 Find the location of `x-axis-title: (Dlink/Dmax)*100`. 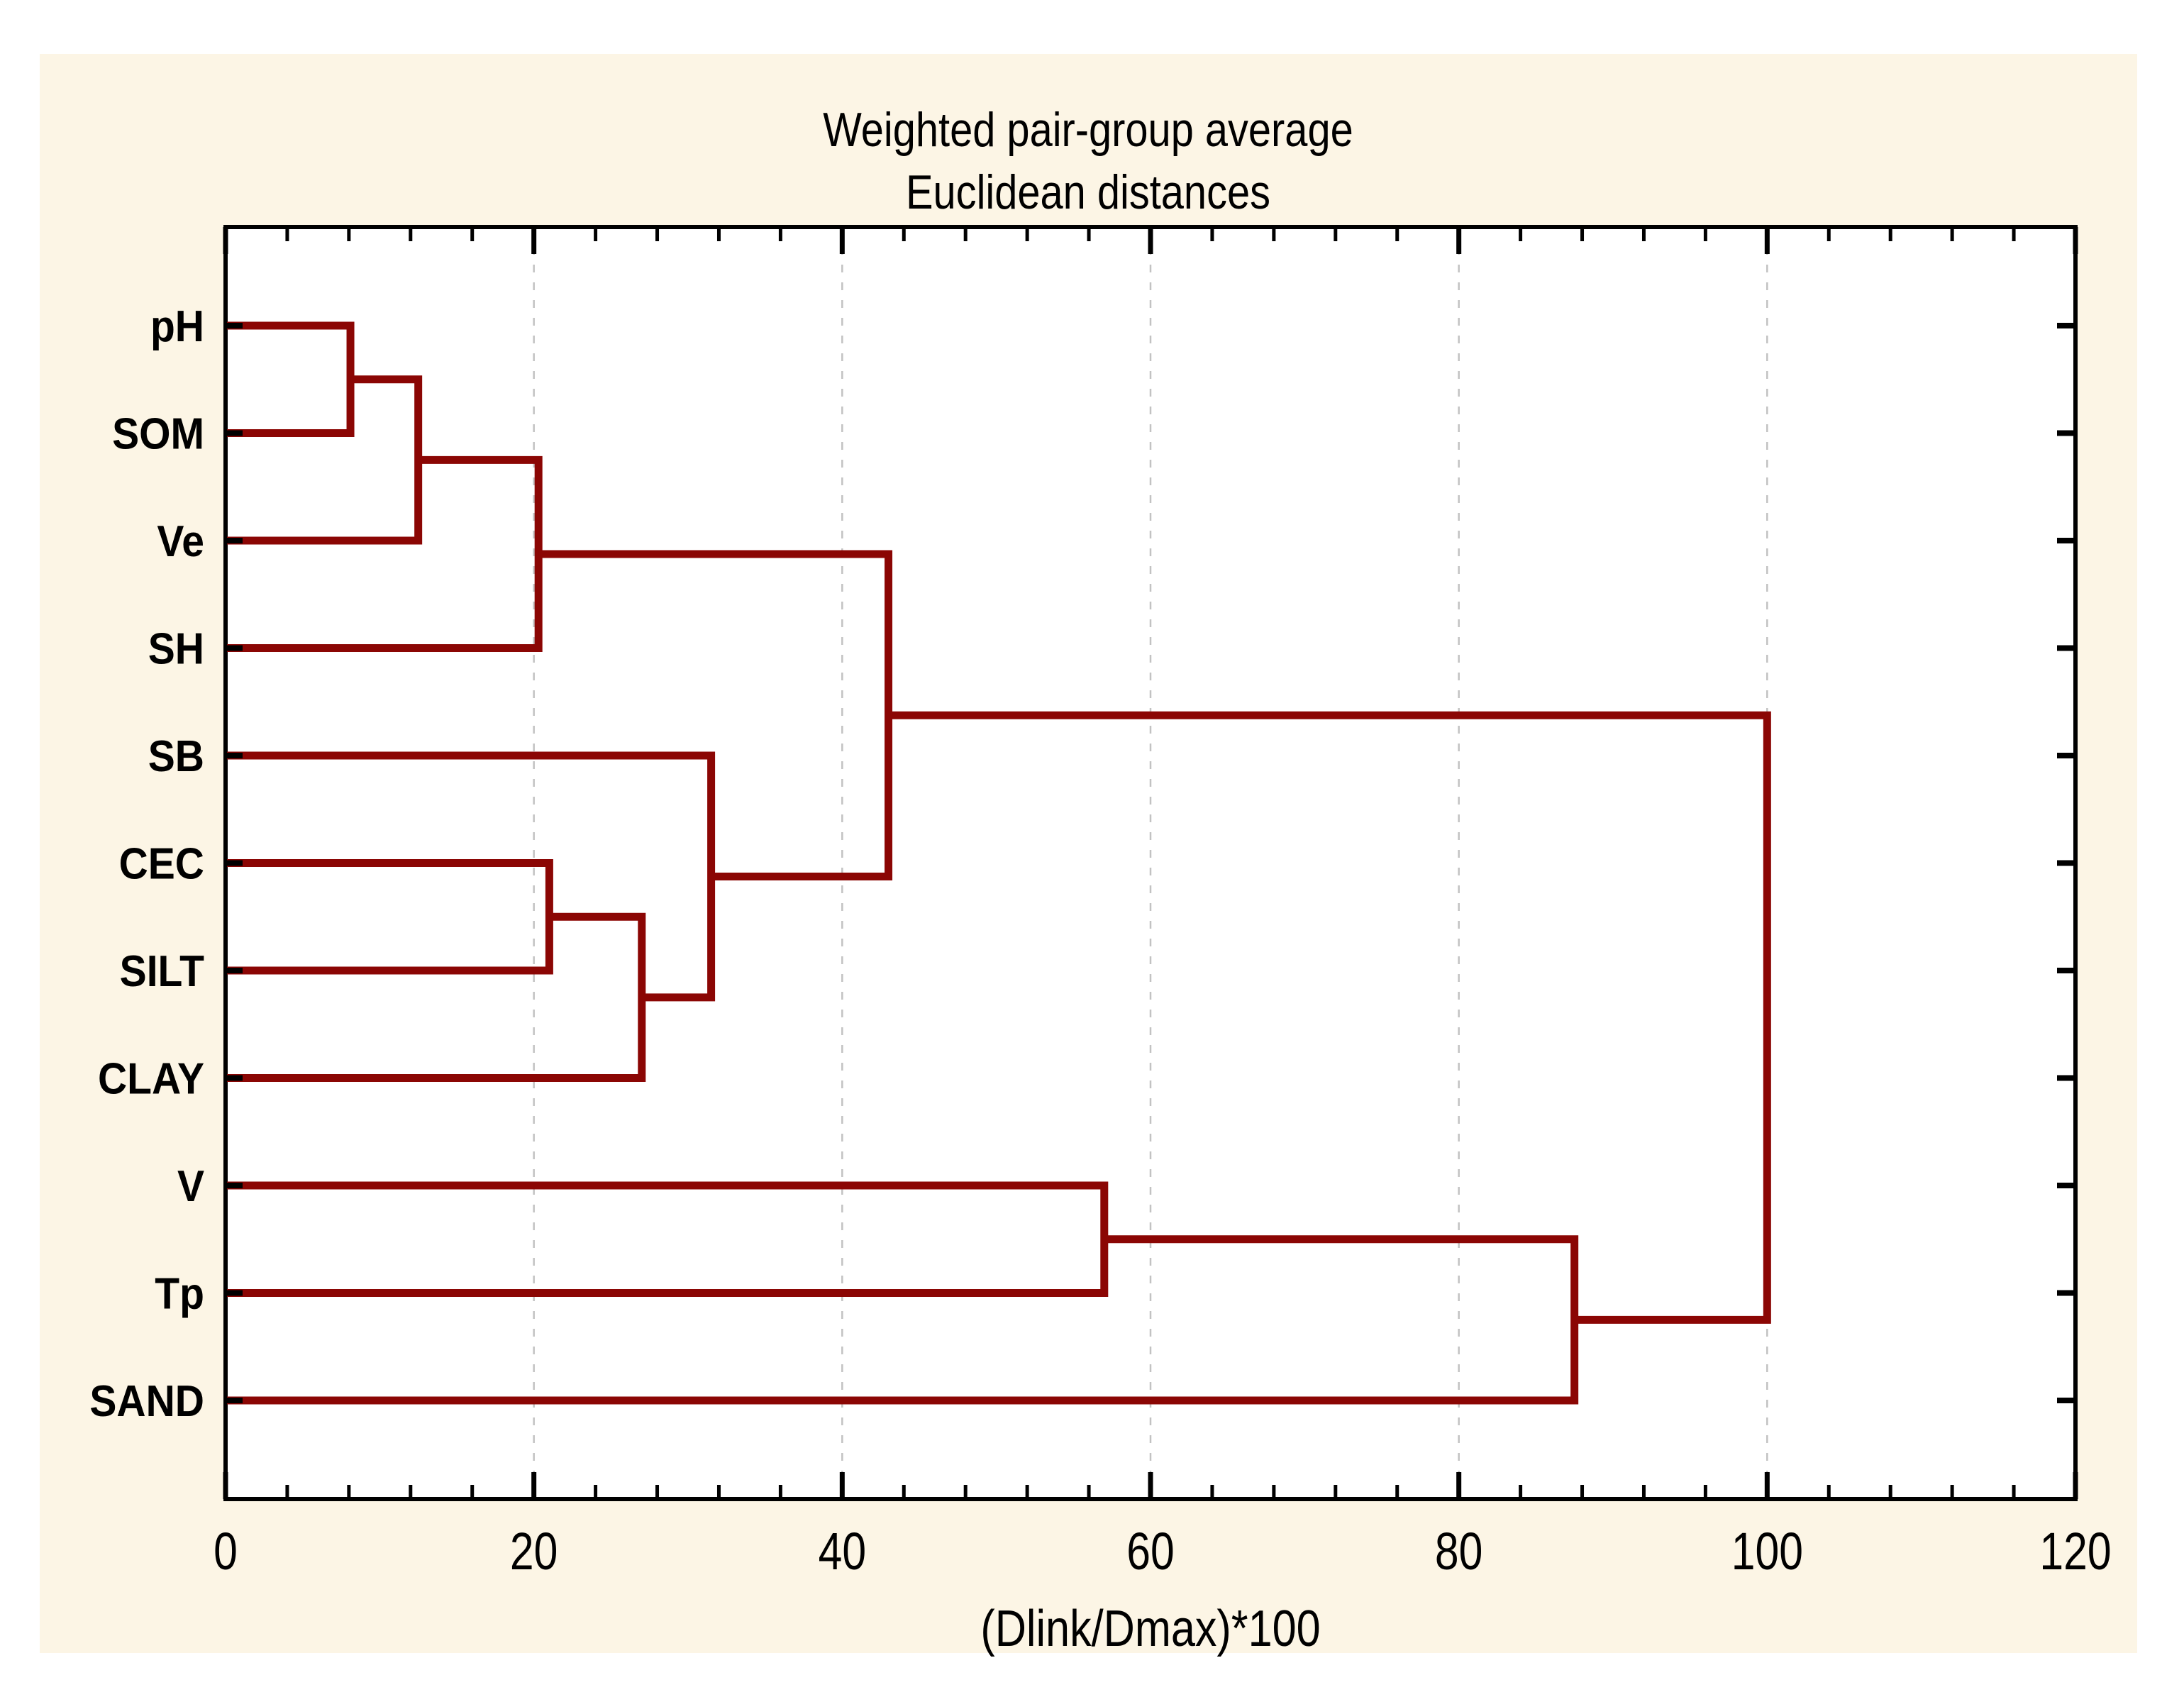

x-axis-title: (Dlink/Dmax)*100 is located at coordinates (1150, 1629).